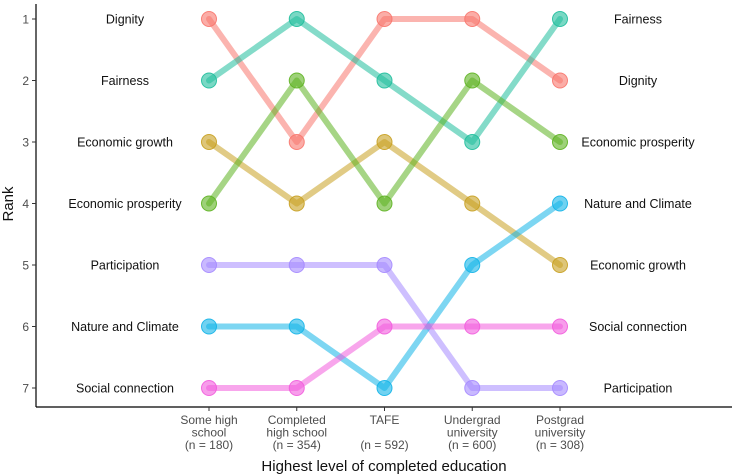 This screenshot has height=476, width=732. What do you see at coordinates (638, 204) in the screenshot?
I see `right-label: Nature and Climate` at bounding box center [638, 204].